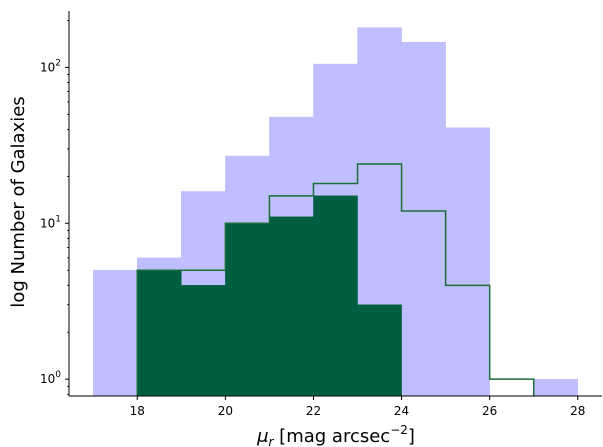  I want to click on x-tick-label-2: 22, so click(313, 411).